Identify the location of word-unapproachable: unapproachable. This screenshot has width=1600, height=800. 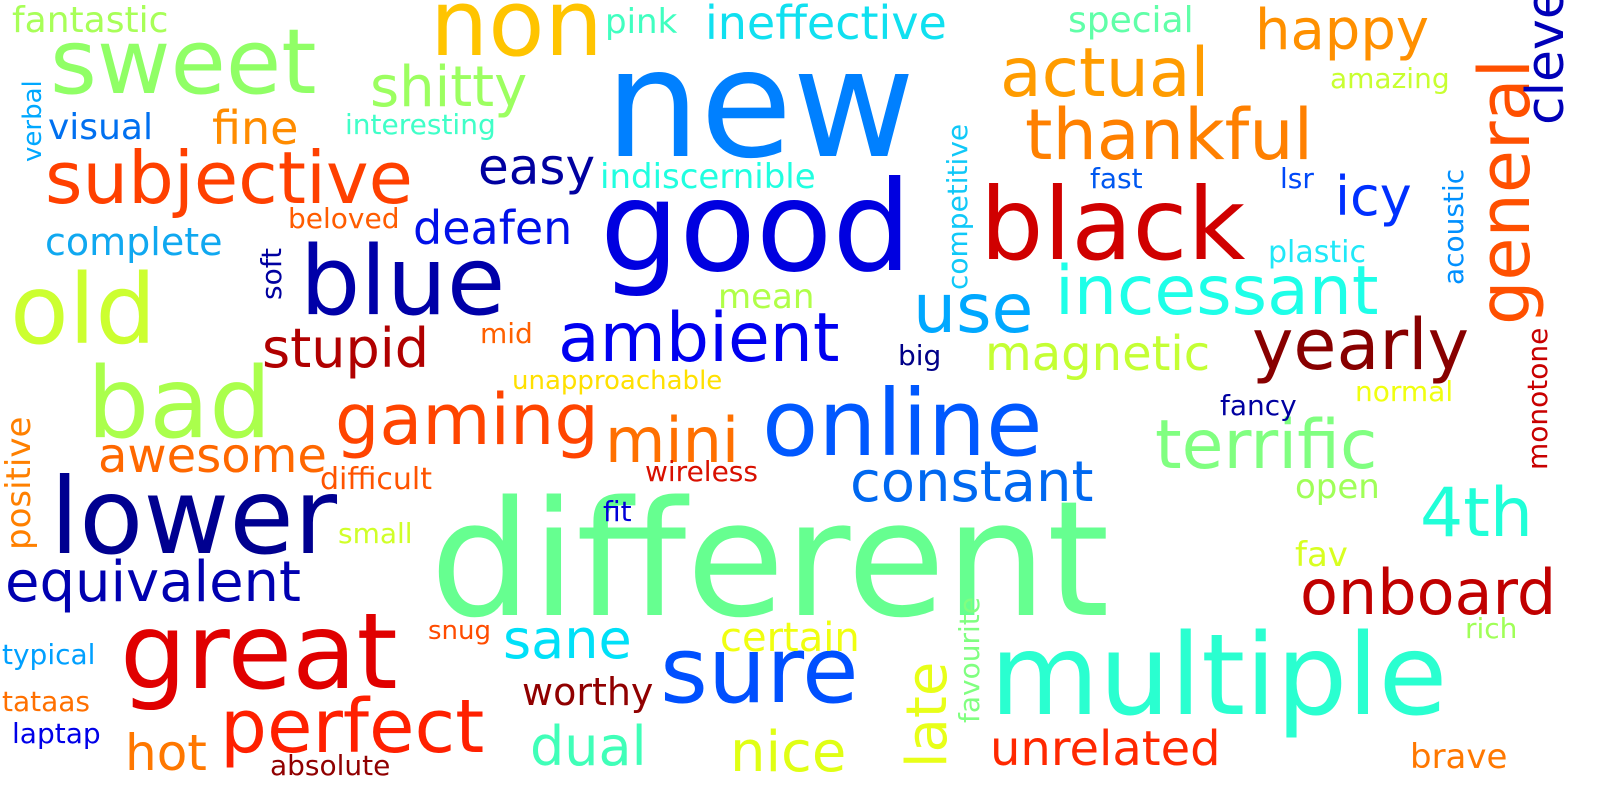
(617, 381).